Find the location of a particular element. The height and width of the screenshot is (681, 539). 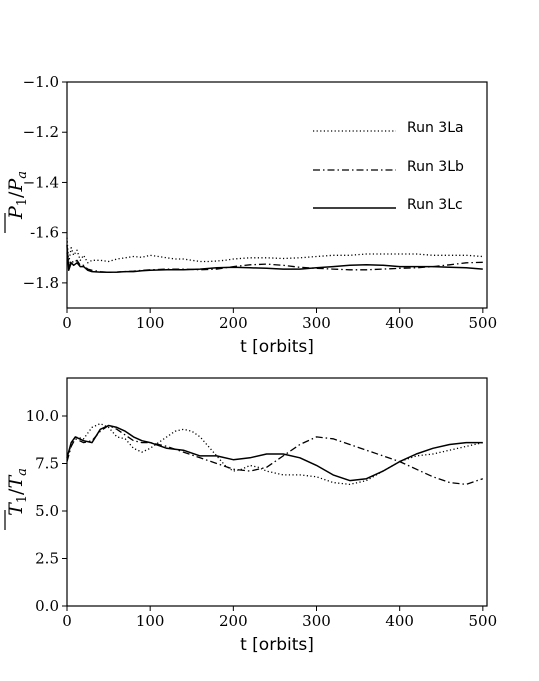

svg-text: T1/Ta is located at coordinates (17, 492).